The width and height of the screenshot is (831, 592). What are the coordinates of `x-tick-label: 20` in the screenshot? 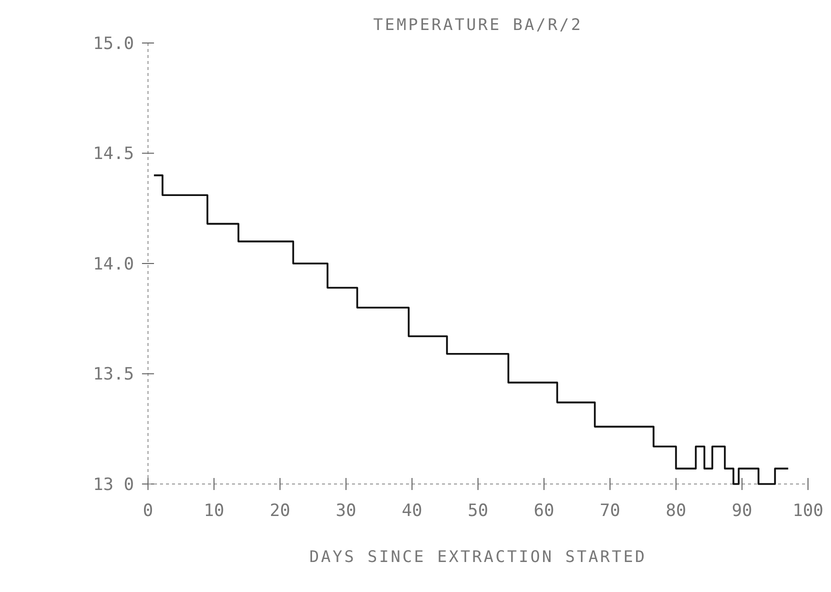 It's located at (280, 511).